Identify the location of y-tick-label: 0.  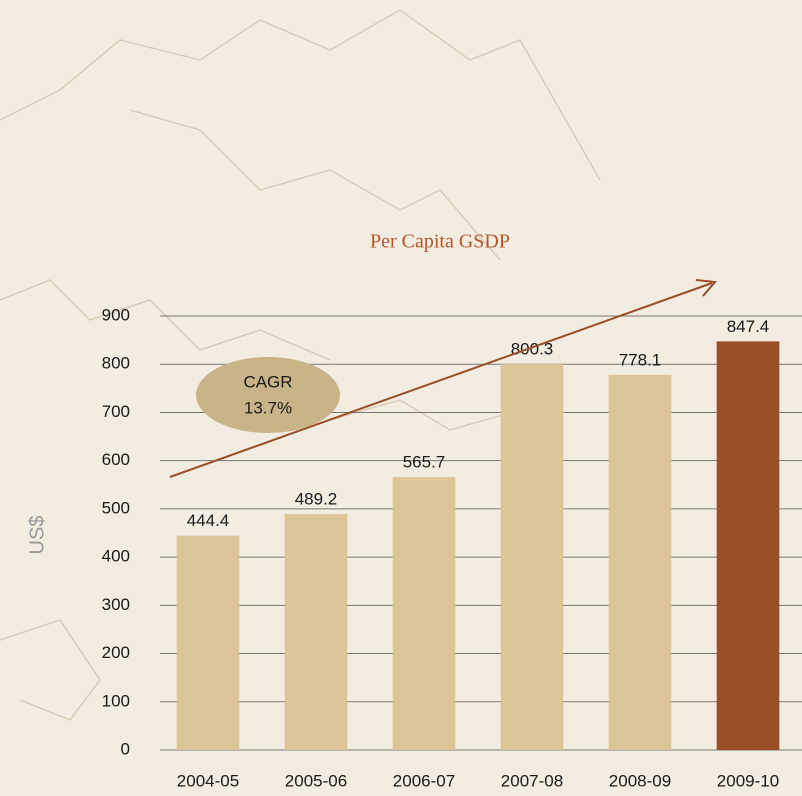
(125, 748).